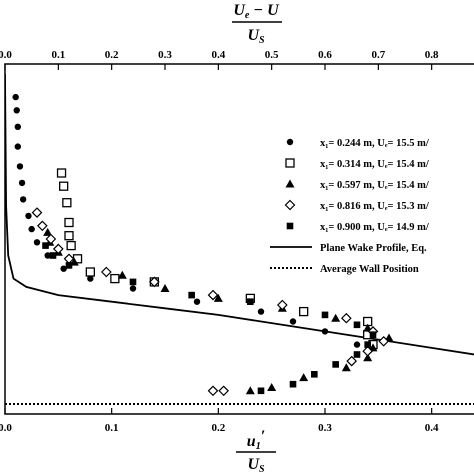 The width and height of the screenshot is (474, 474). I want to click on bottom-axis-tick-label: 0.2, so click(218, 428).